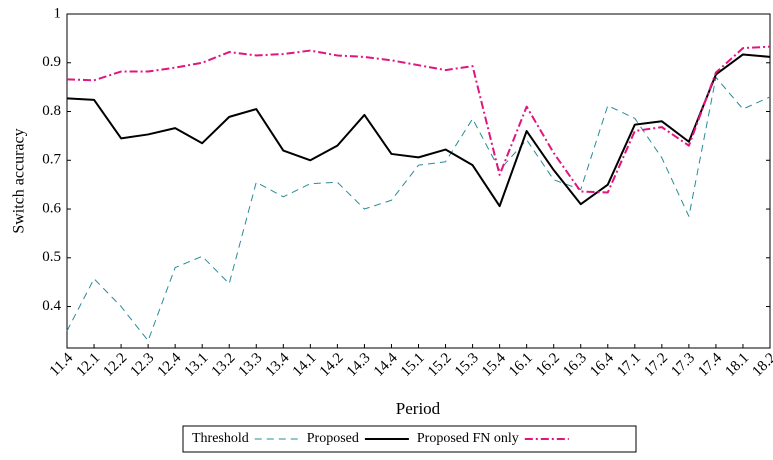  What do you see at coordinates (548, 365) in the screenshot?
I see `x-tick-label: 16.2` at bounding box center [548, 365].